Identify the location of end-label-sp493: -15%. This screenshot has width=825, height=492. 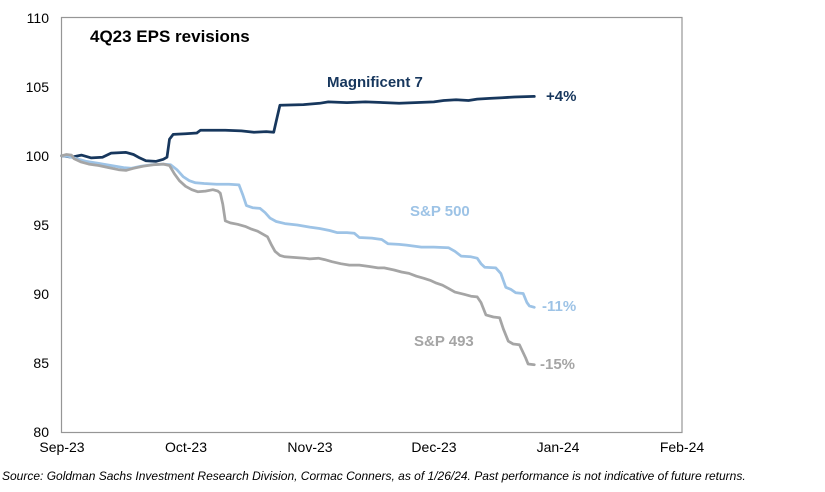
(558, 364).